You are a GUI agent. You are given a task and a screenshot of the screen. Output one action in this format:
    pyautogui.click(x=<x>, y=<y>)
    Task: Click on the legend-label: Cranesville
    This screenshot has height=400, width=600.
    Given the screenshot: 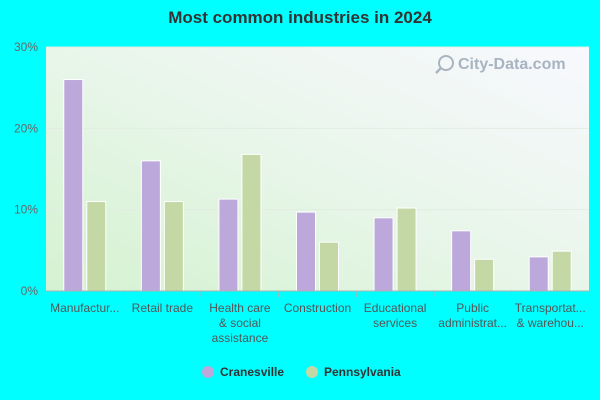 What is the action you would take?
    pyautogui.click(x=252, y=372)
    